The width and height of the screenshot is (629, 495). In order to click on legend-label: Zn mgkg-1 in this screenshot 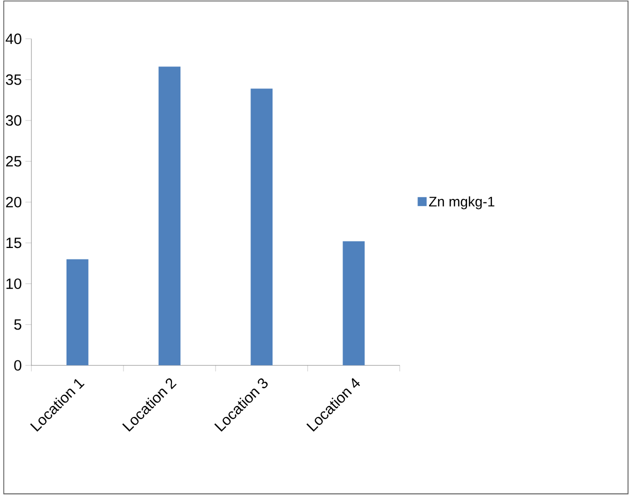, I will do `click(461, 203)`.